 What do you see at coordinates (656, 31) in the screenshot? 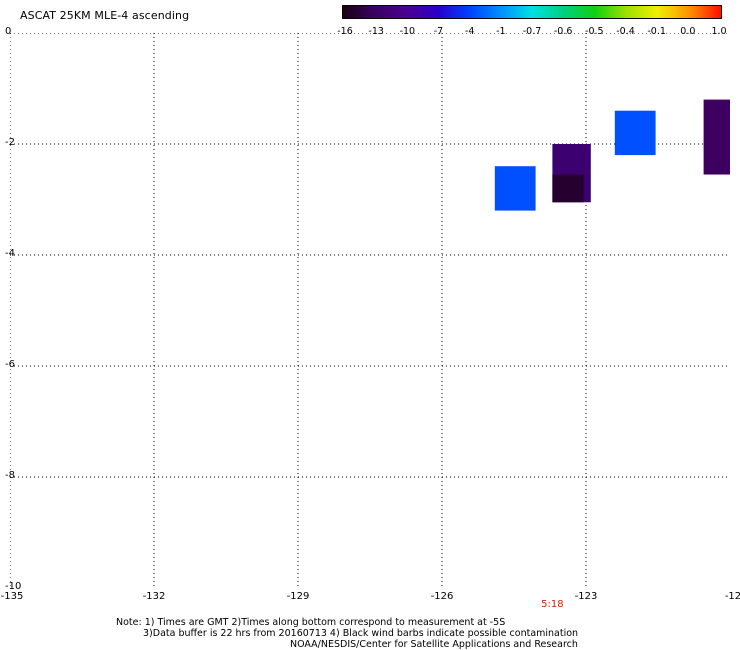
I see `color-scale-label: -0.1` at bounding box center [656, 31].